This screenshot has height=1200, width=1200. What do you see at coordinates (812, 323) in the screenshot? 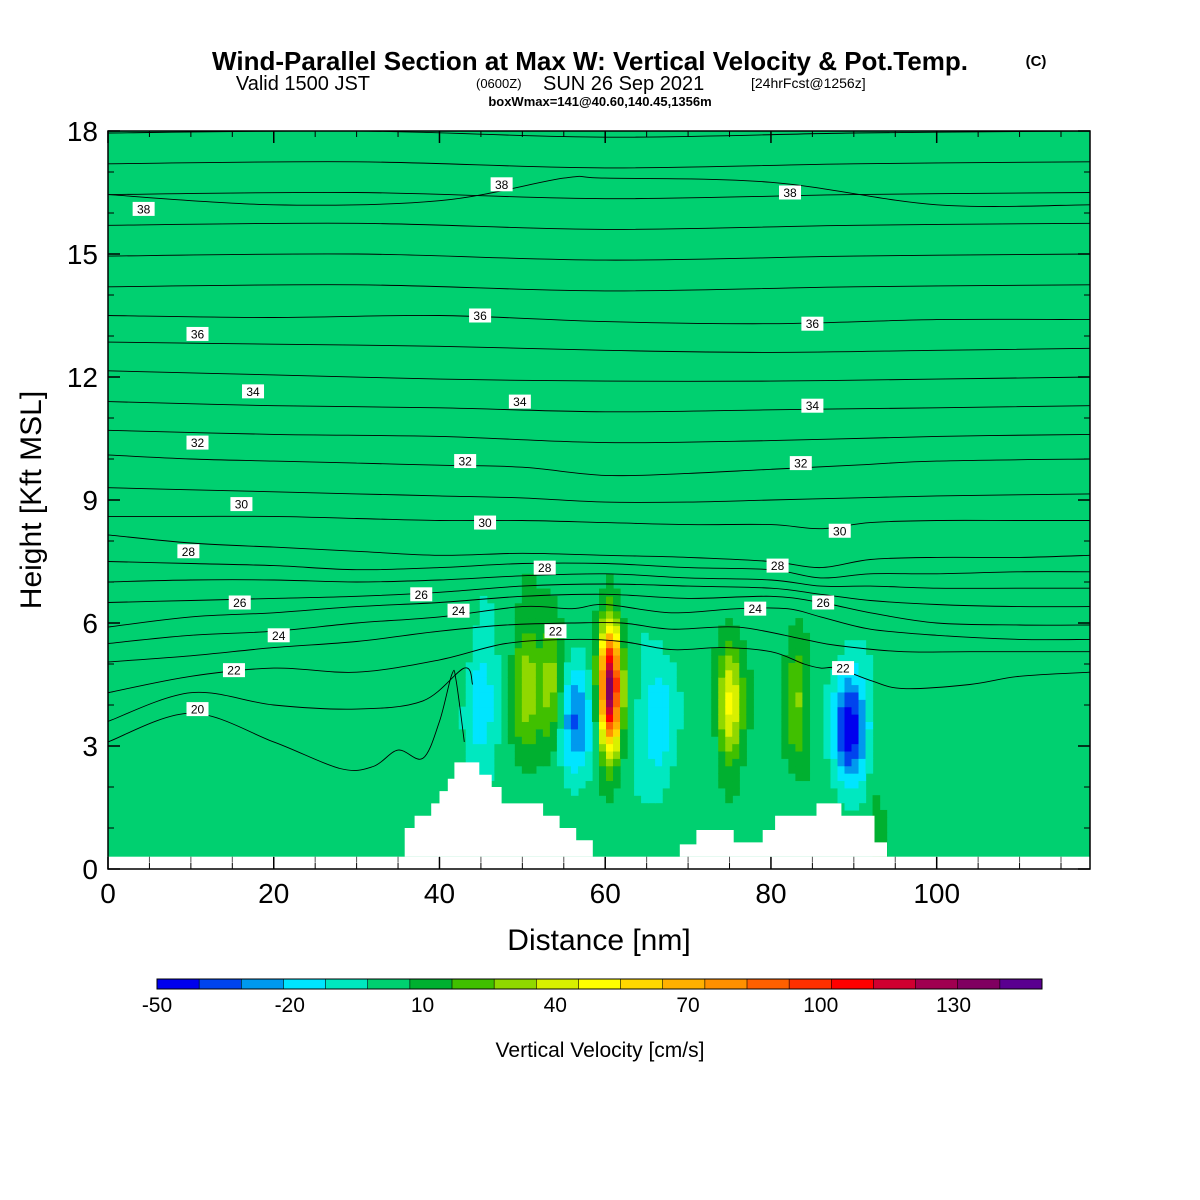
I see `contour-label: 36` at bounding box center [812, 323].